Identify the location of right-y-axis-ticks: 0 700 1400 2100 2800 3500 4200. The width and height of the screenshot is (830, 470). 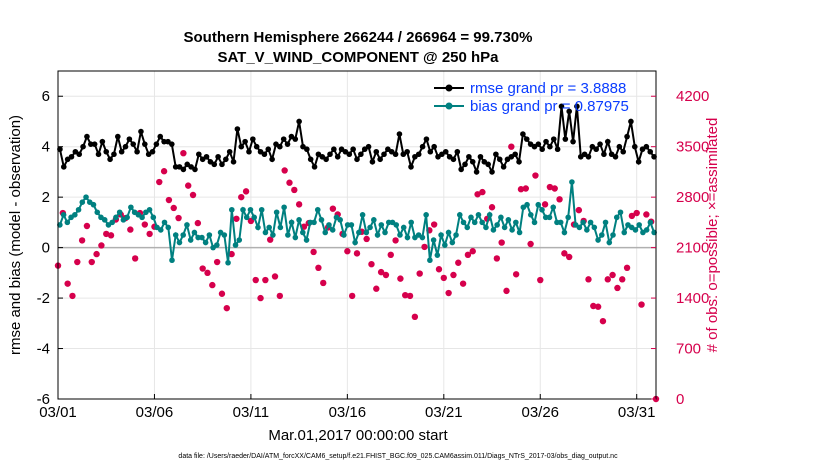
(680, 248).